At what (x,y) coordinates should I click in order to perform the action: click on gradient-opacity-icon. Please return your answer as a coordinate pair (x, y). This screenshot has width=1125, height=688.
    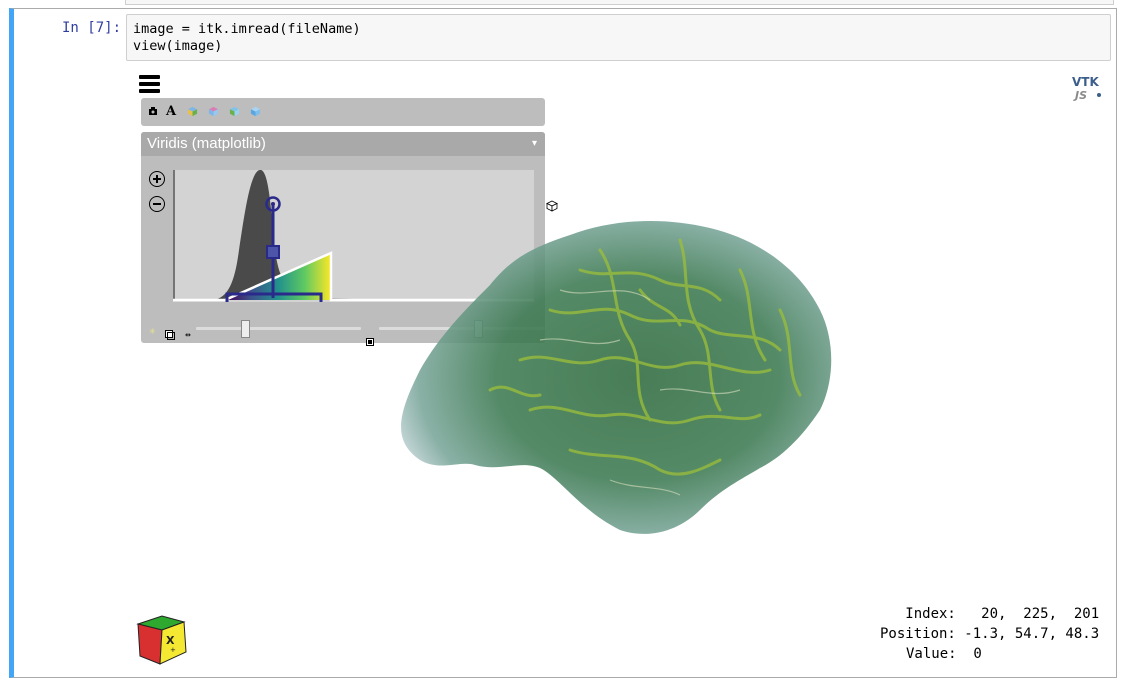
    Looking at the image, I should click on (370, 338).